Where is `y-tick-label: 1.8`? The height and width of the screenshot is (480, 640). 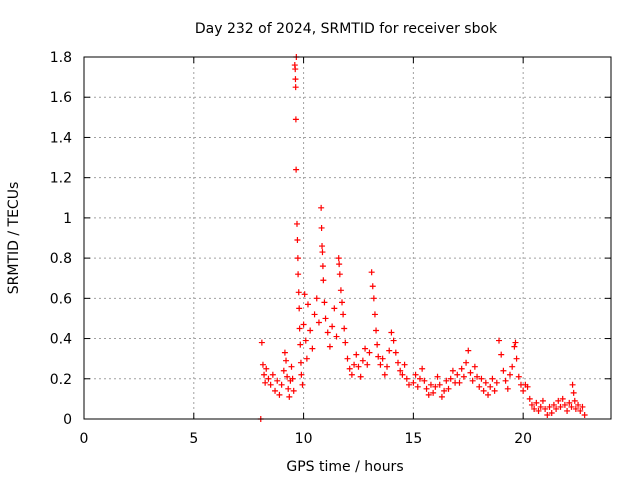
y-tick-label: 1.8 is located at coordinates (61, 58).